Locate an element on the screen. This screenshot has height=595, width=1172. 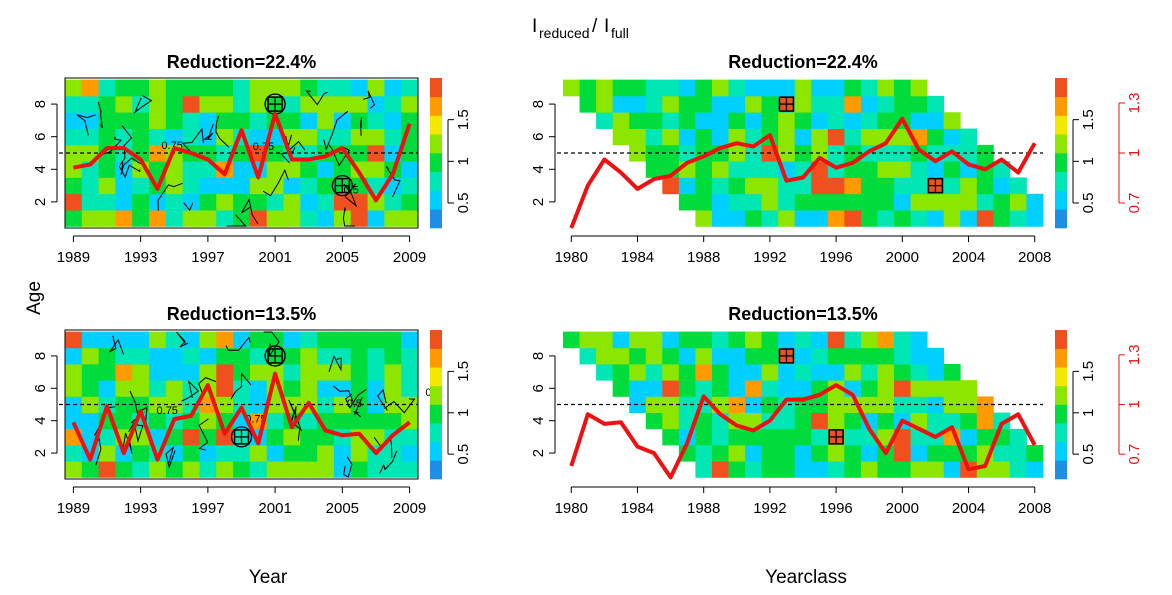
ratio-line is located at coordinates (803, 431).